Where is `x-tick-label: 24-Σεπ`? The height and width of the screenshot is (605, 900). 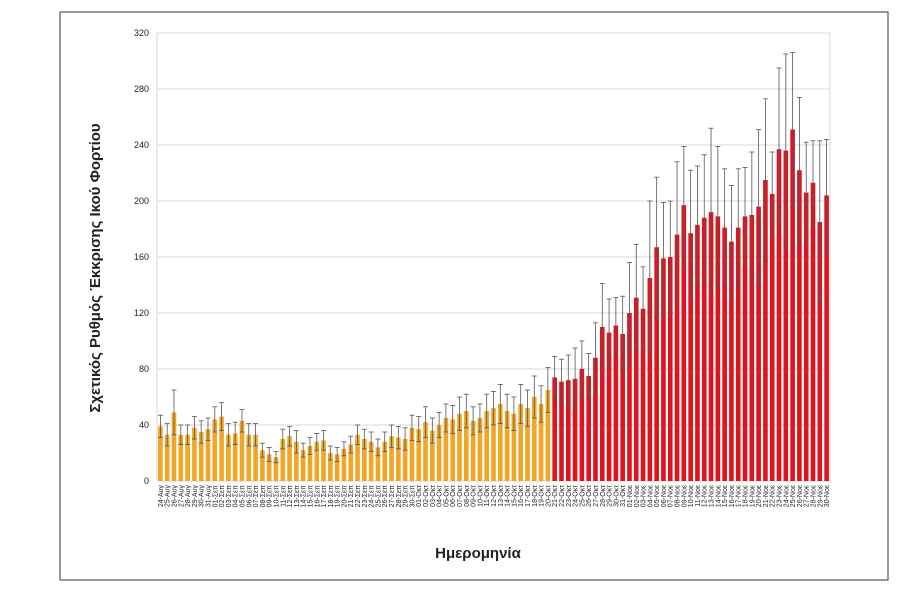 x-tick-label: 24-Σεπ is located at coordinates (372, 496).